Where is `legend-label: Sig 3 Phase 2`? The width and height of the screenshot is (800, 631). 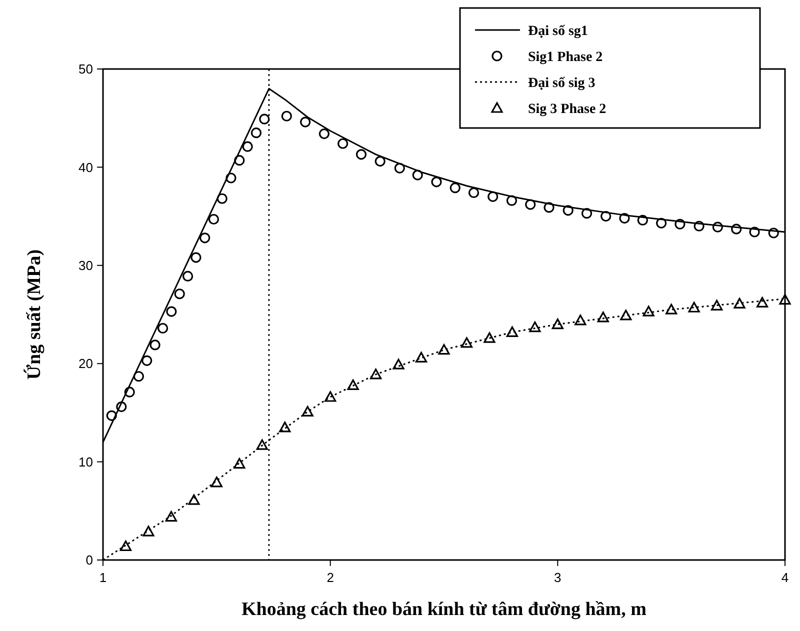
legend-label: Sig 3 Phase 2 is located at coordinates (567, 109).